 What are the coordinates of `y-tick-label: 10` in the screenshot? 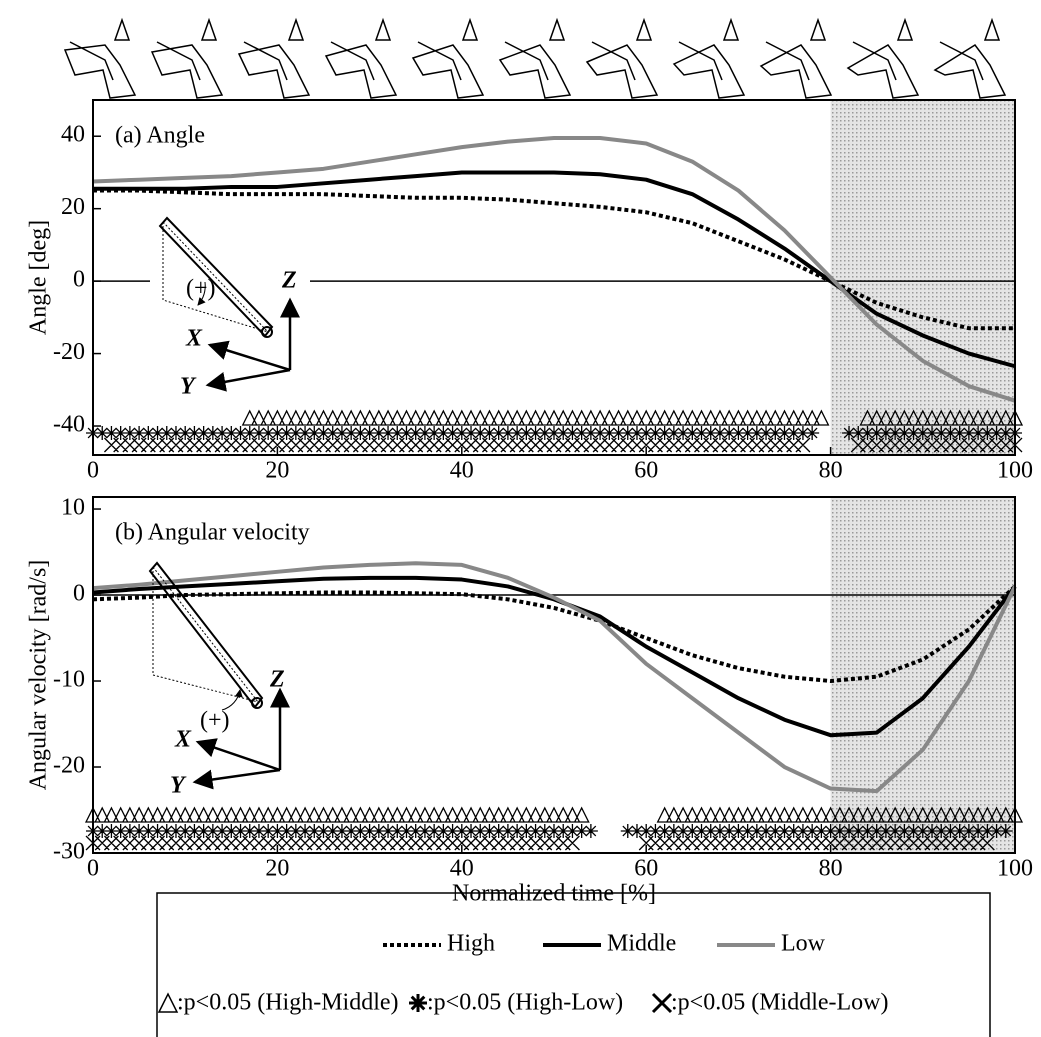 It's located at (73, 508).